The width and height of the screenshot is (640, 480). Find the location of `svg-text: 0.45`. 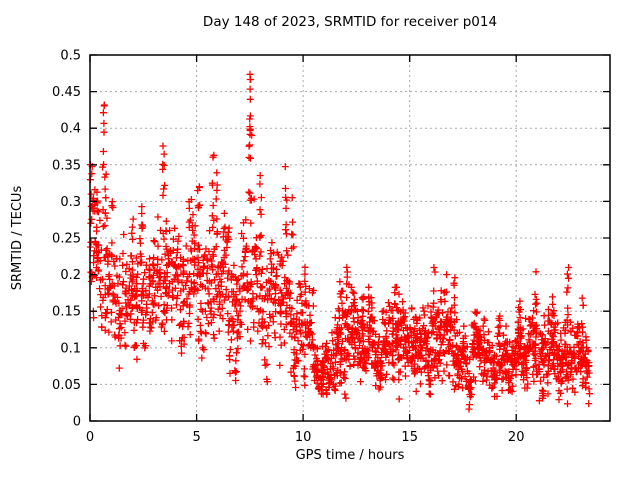

svg-text: 0.45 is located at coordinates (66, 92).